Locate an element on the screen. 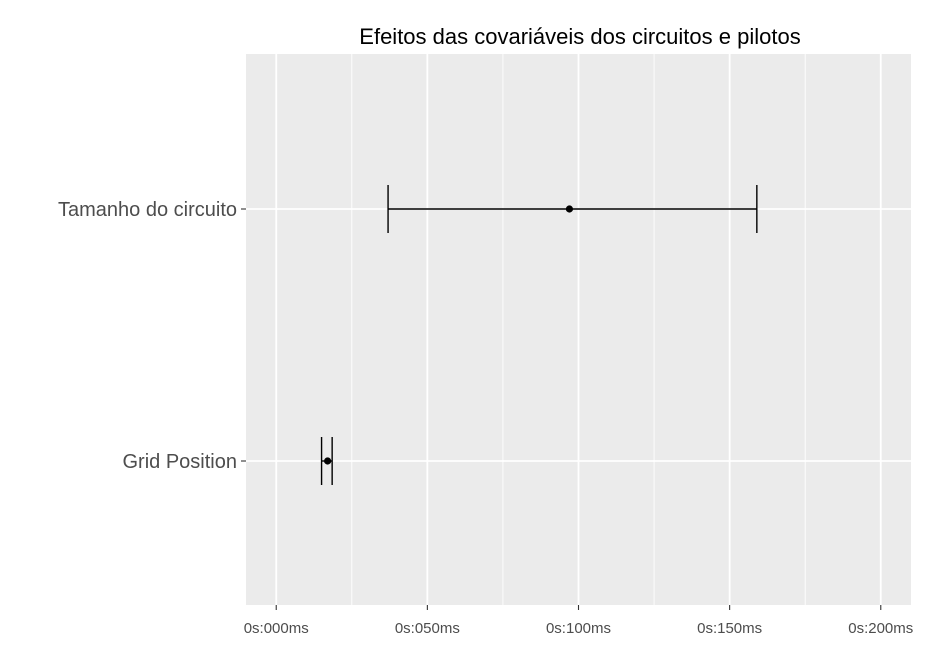 The image size is (937, 658). x-tick-label: 0s:000ms is located at coordinates (276, 628).